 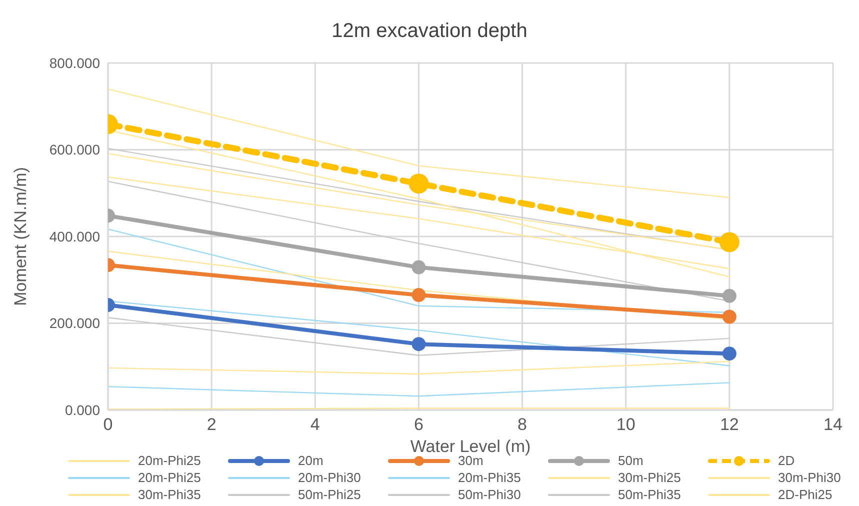 I want to click on x-tick-label: 2, so click(x=211, y=424).